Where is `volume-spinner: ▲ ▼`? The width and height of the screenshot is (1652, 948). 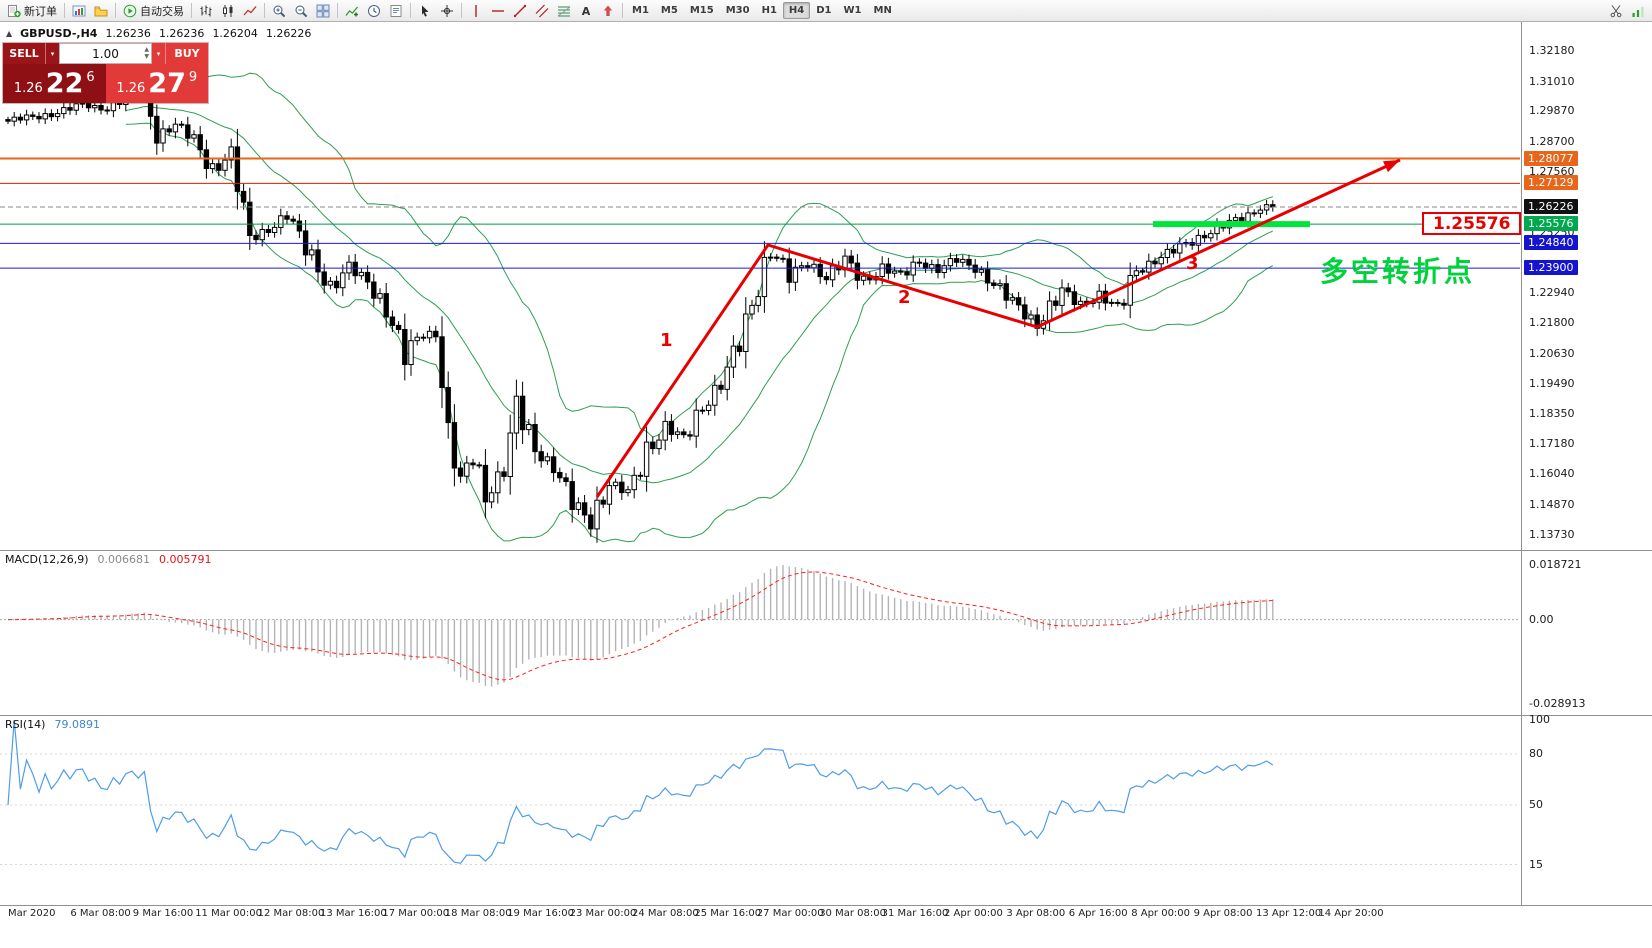
volume-spinner: ▲ ▼ is located at coordinates (146, 53).